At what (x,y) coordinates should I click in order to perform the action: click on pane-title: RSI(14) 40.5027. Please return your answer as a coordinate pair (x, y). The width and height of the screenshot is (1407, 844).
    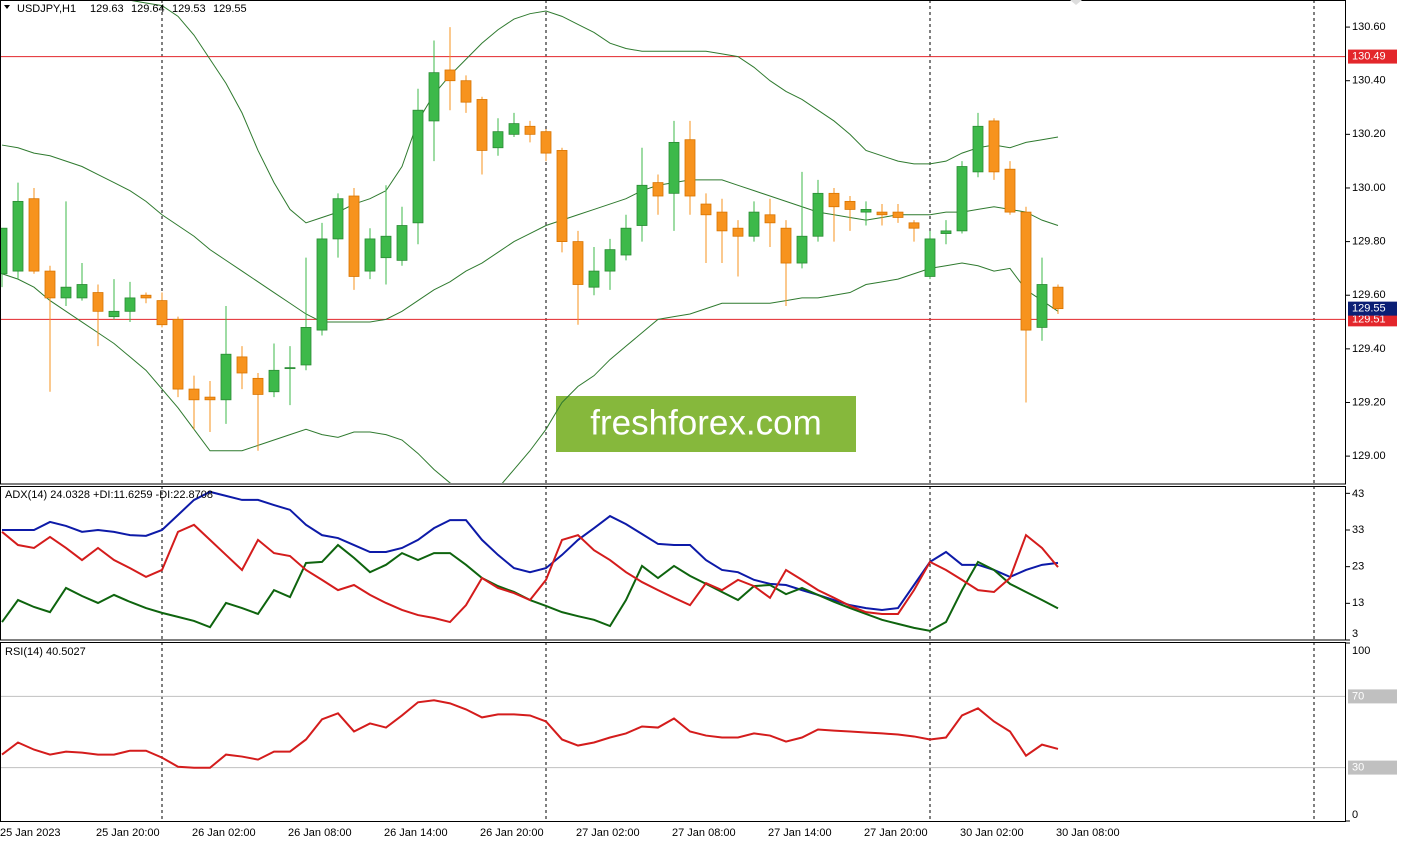
    Looking at the image, I should click on (45, 652).